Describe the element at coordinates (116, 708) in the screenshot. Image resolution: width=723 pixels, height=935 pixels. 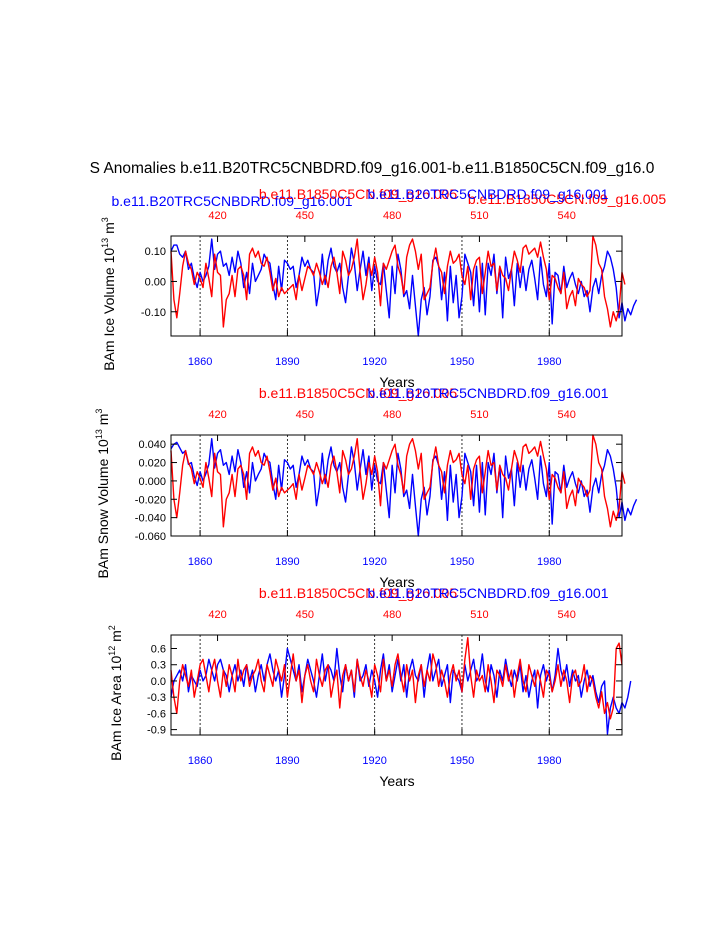
I see `y-axis-title-main: BAm Ice Area 10` at that location.